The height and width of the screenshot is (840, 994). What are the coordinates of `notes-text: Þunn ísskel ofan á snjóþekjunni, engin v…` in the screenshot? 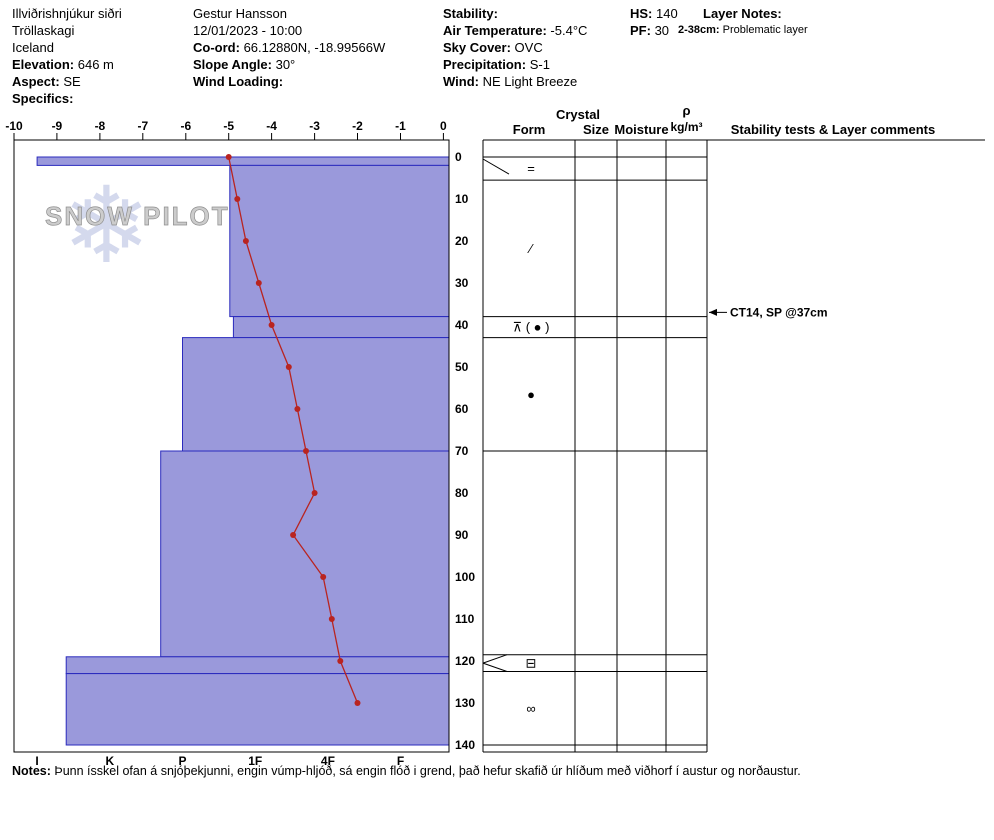 It's located at (427, 771).